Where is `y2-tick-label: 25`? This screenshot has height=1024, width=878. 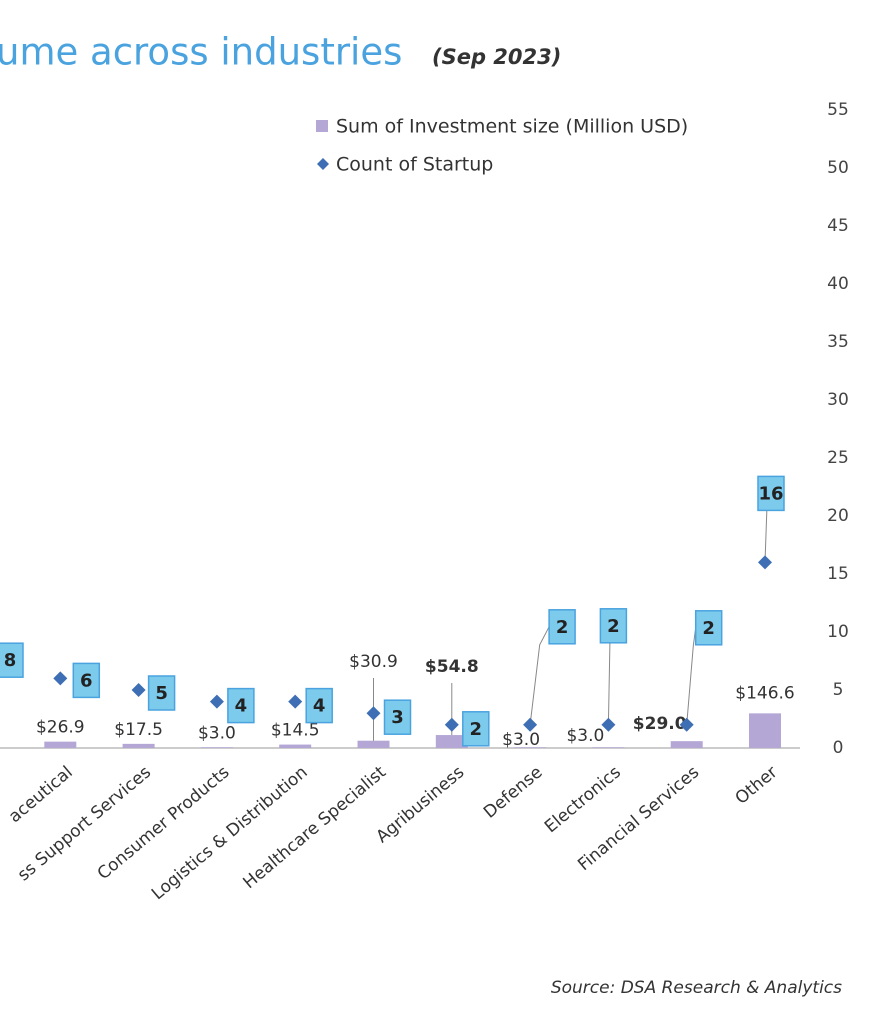
y2-tick-label: 25 is located at coordinates (838, 458).